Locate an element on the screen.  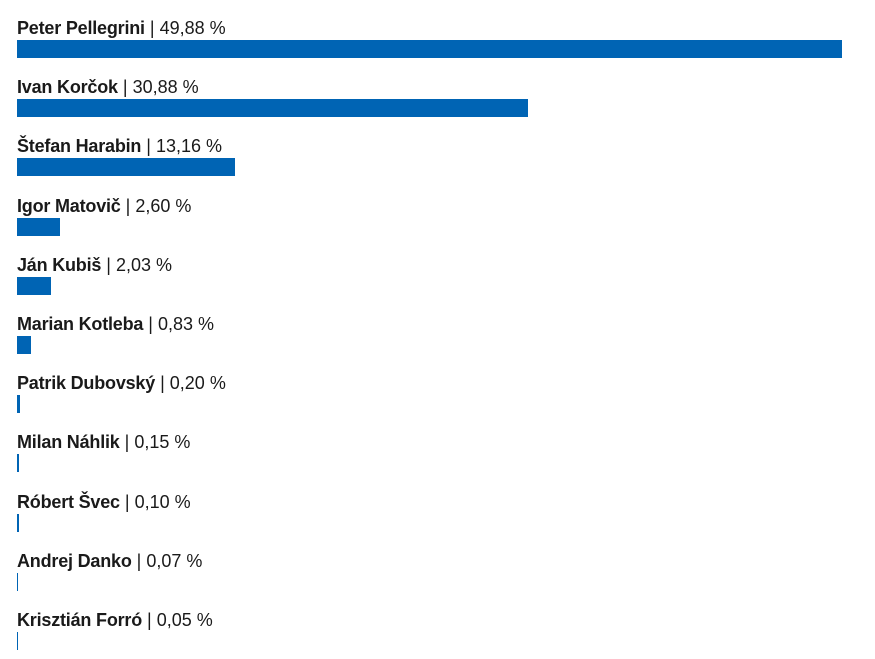
bar-label: Ivan Korčok | 30,88 % is located at coordinates (108, 87).